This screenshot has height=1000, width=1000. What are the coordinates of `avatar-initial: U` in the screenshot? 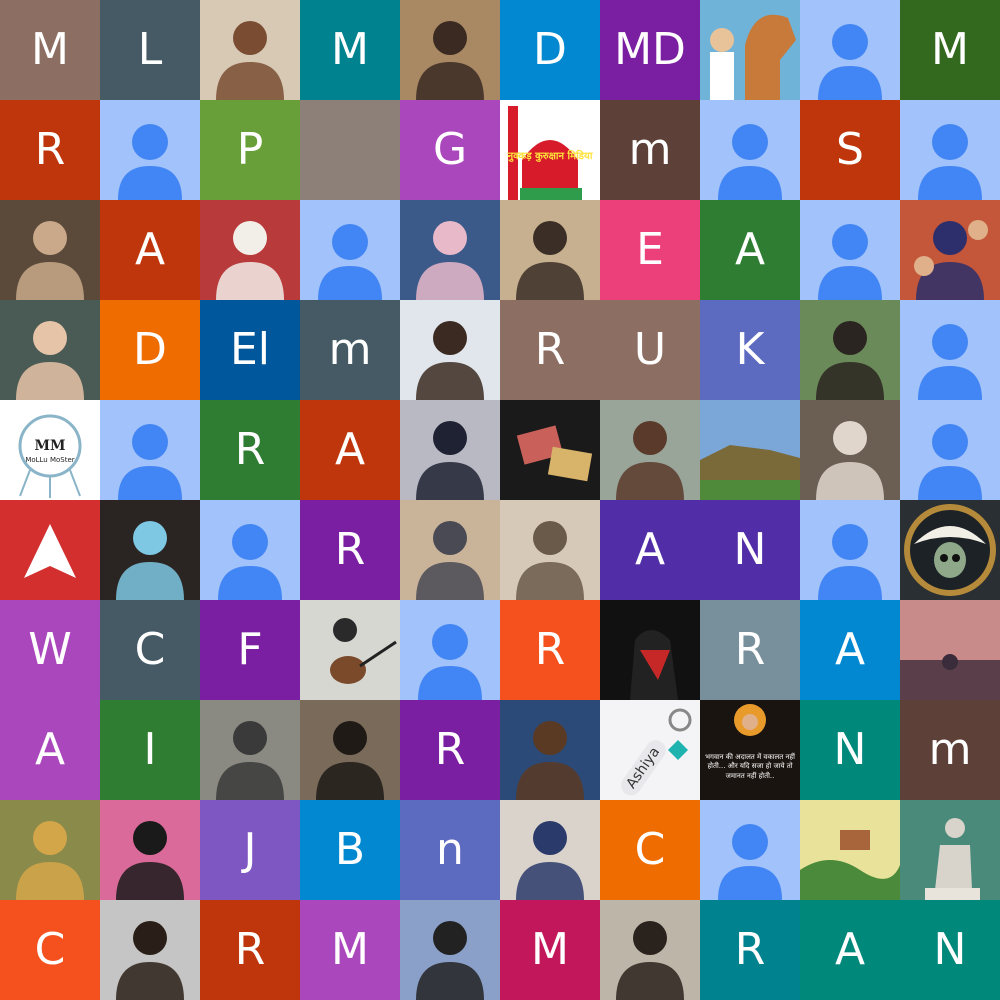 It's located at (650, 350).